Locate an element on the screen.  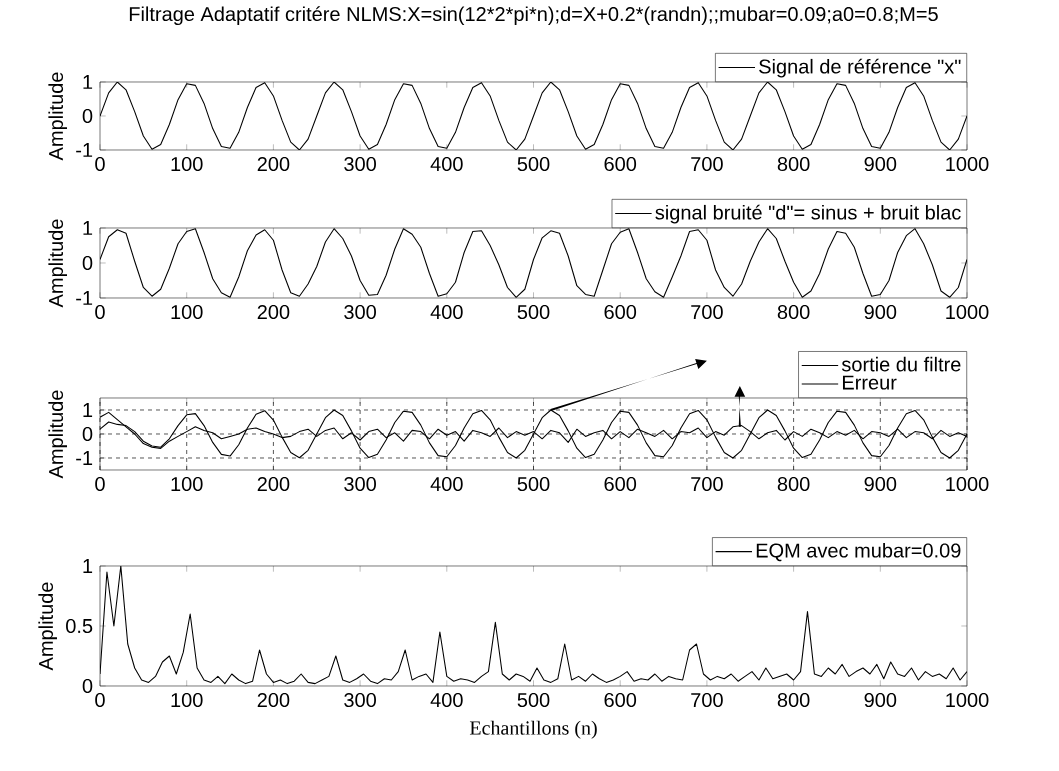
legend-label: signal bruité "d"= sinus + bruit blac is located at coordinates (808, 214).